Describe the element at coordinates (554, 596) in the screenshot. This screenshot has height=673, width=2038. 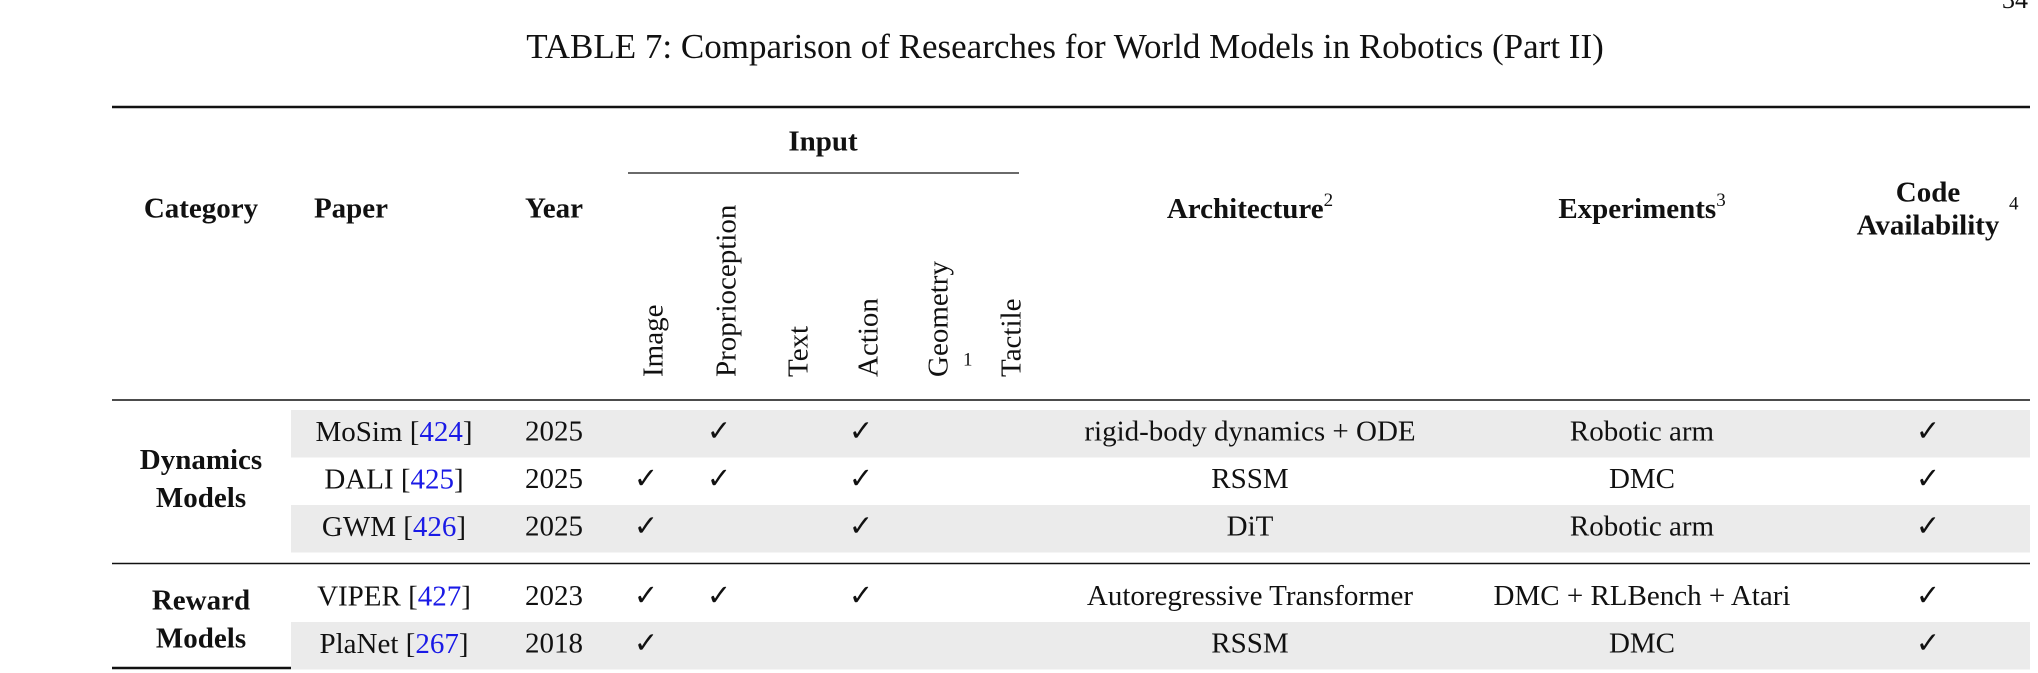
I see `year-cell: 2023` at that location.